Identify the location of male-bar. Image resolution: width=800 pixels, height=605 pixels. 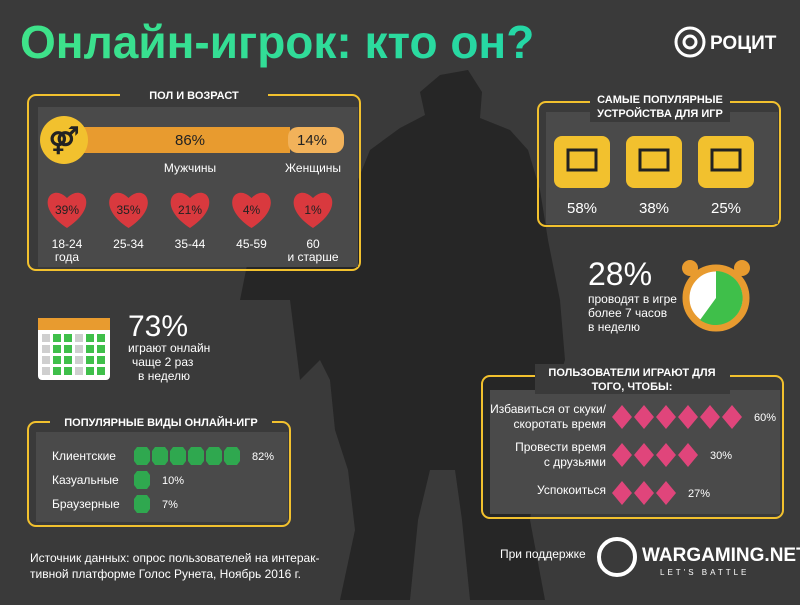
(180, 140).